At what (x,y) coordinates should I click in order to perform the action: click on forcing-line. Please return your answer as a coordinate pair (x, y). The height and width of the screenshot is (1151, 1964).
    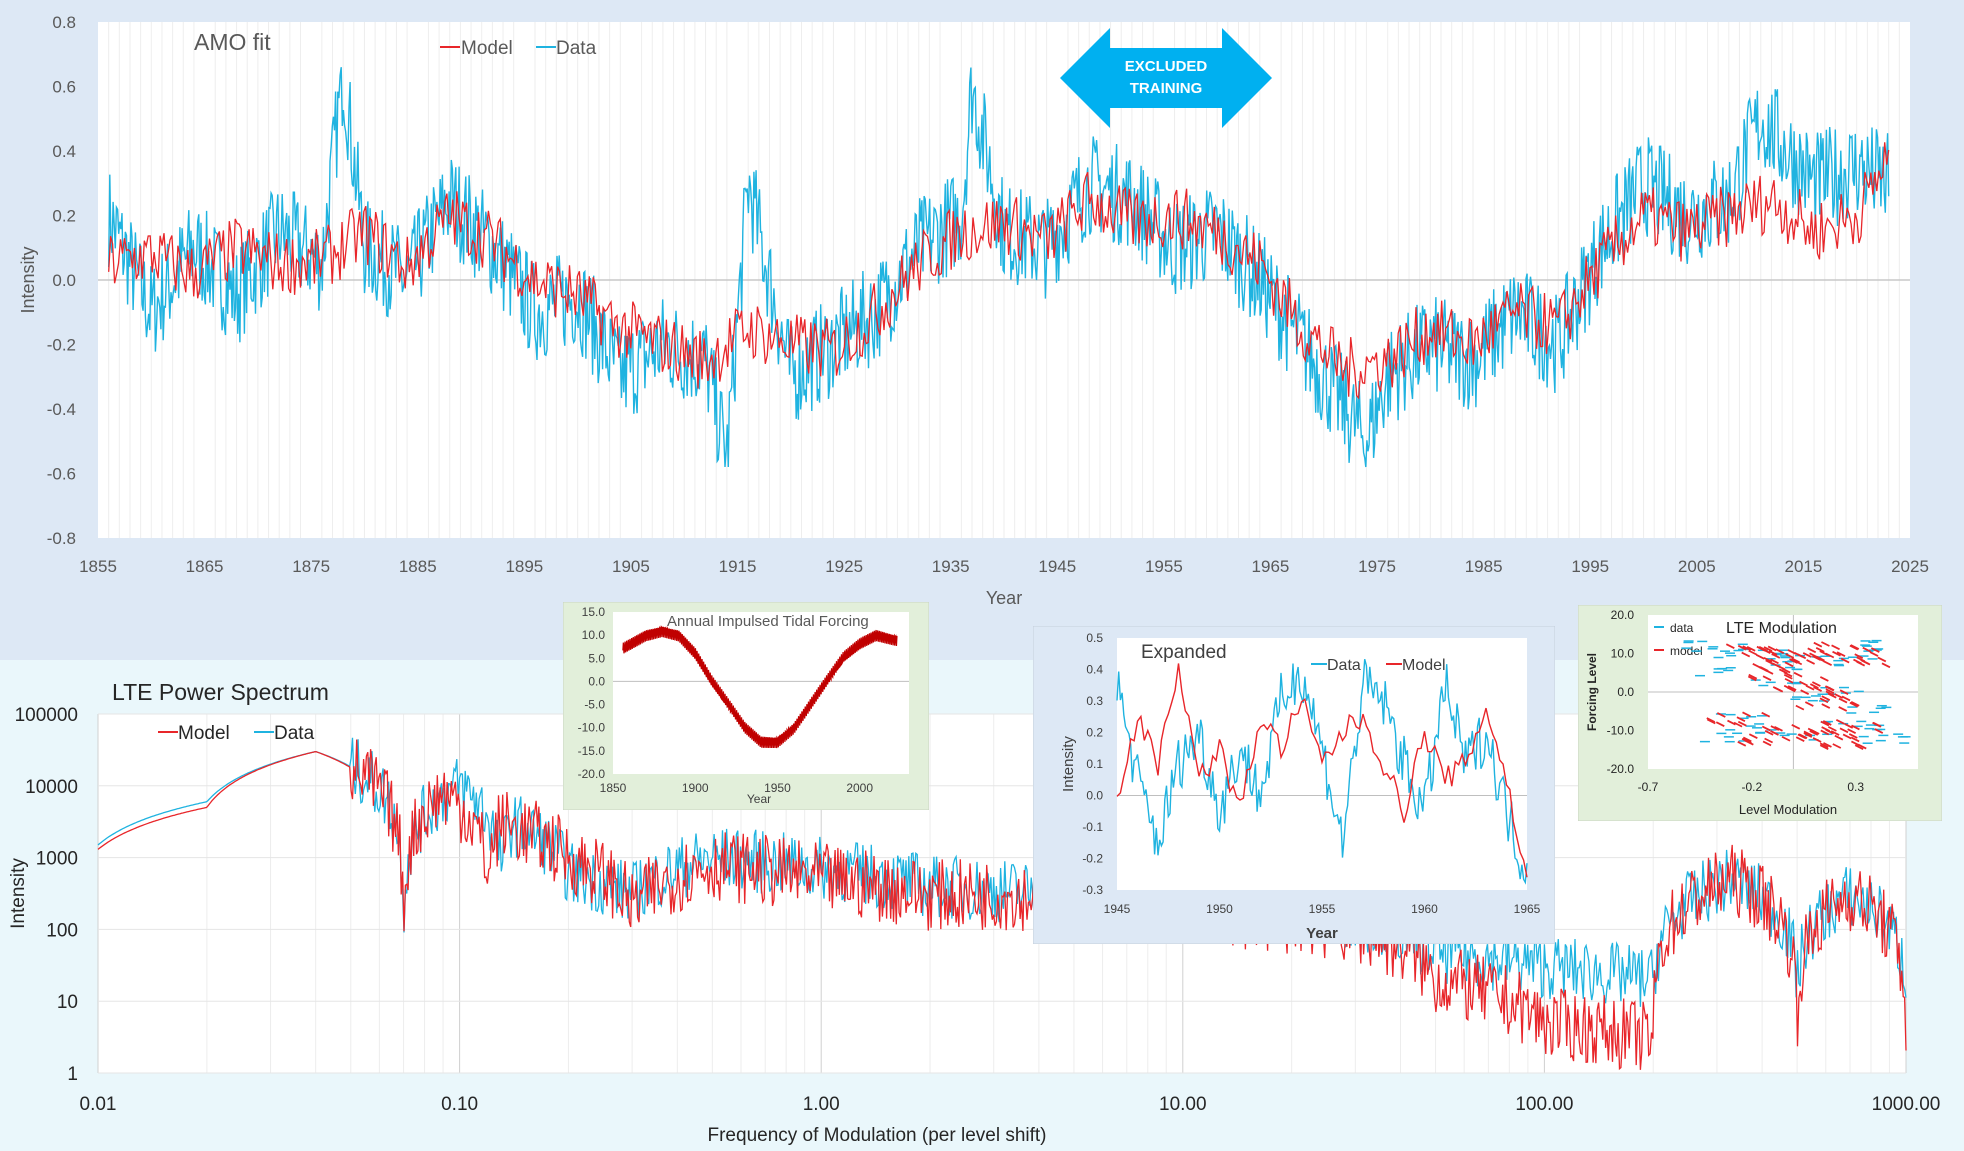
    Looking at the image, I should click on (760, 687).